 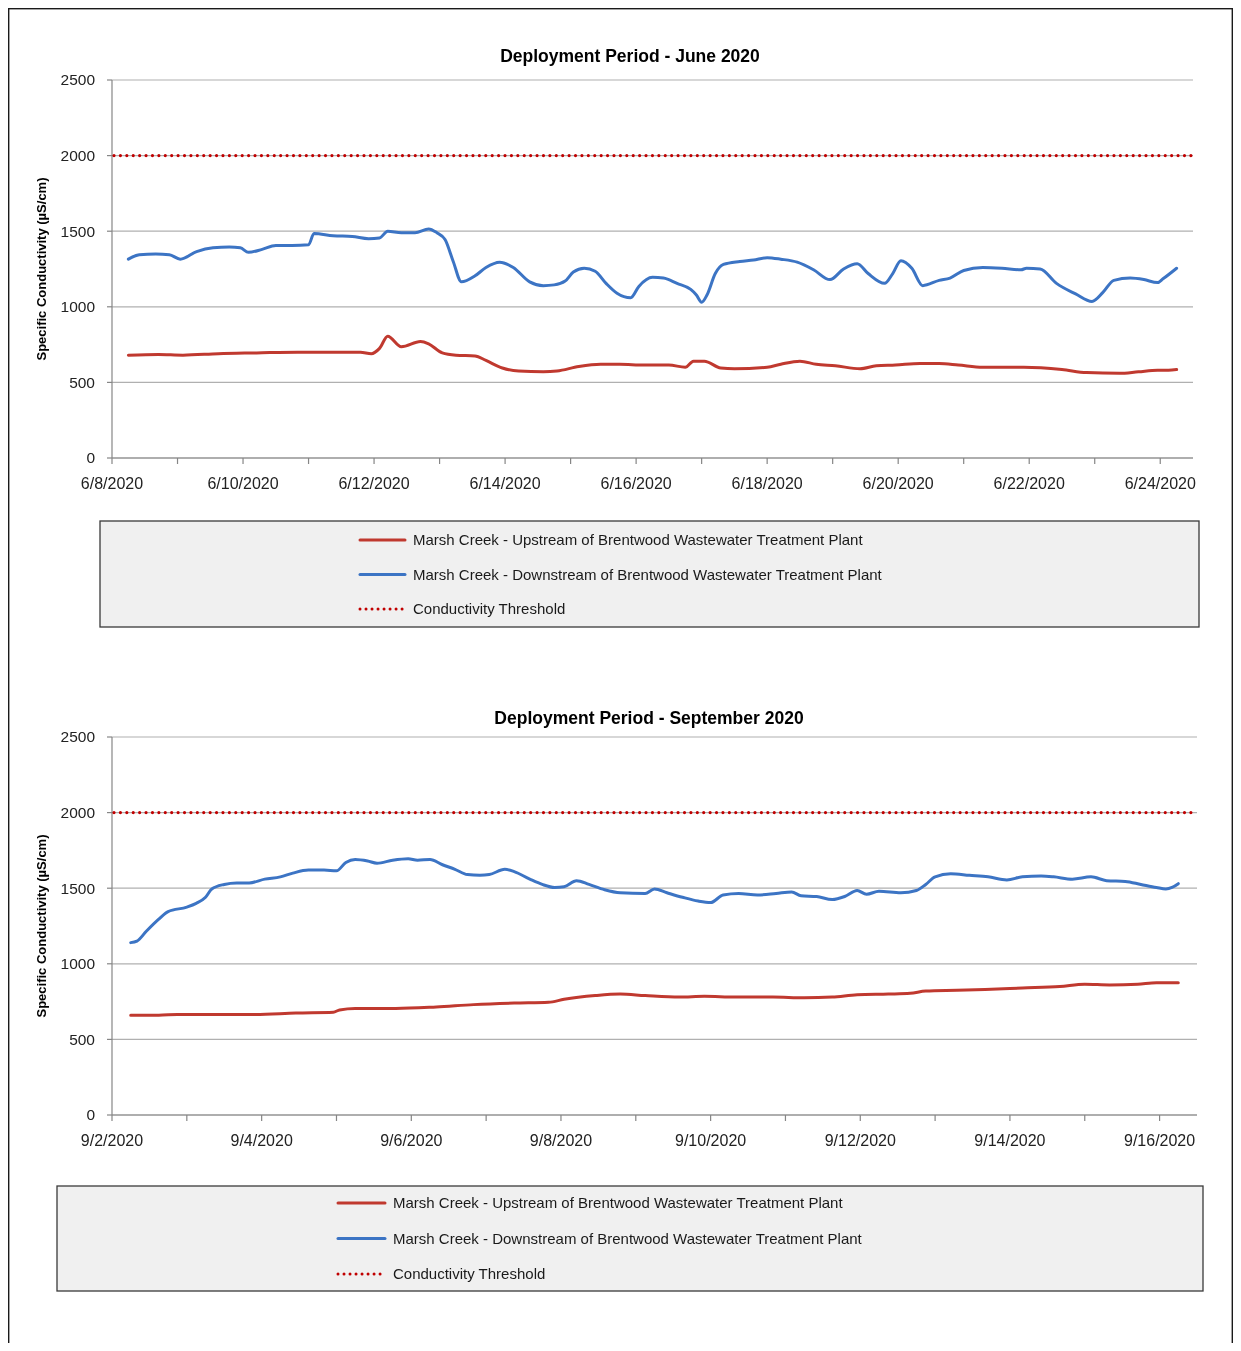 What do you see at coordinates (112, 1140) in the screenshot?
I see `x-tick-label: 9/2/2020` at bounding box center [112, 1140].